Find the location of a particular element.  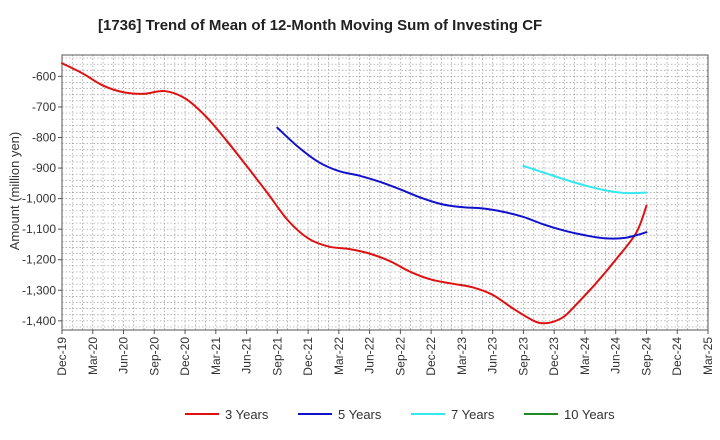

y-tick-label: -1,000 is located at coordinates (39, 199).